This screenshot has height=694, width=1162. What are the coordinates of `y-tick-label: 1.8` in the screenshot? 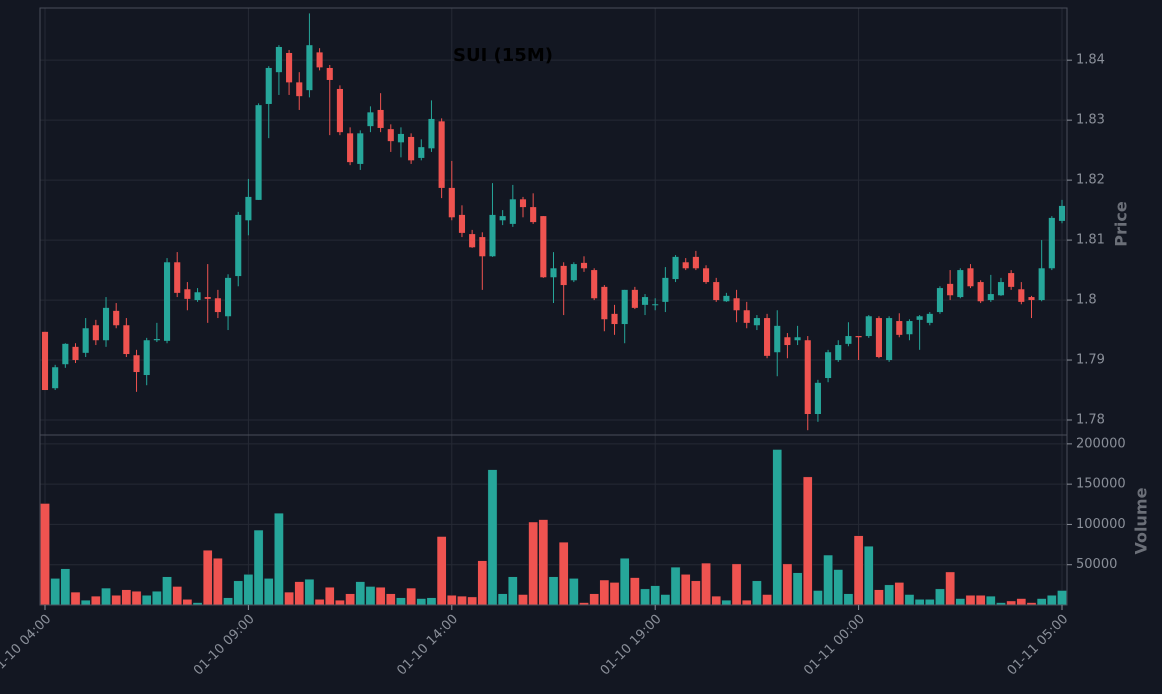 It's located at (1086, 300).